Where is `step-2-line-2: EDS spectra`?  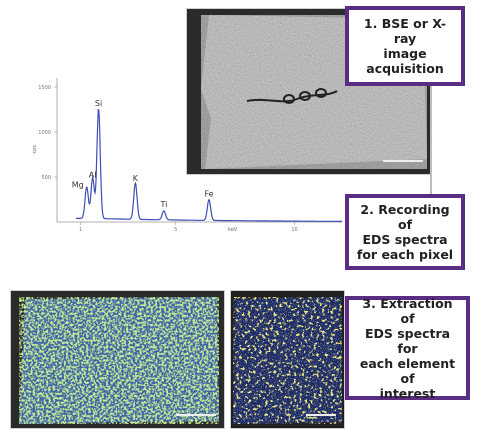
step-2-line-2: EDS spectra is located at coordinates (405, 239).